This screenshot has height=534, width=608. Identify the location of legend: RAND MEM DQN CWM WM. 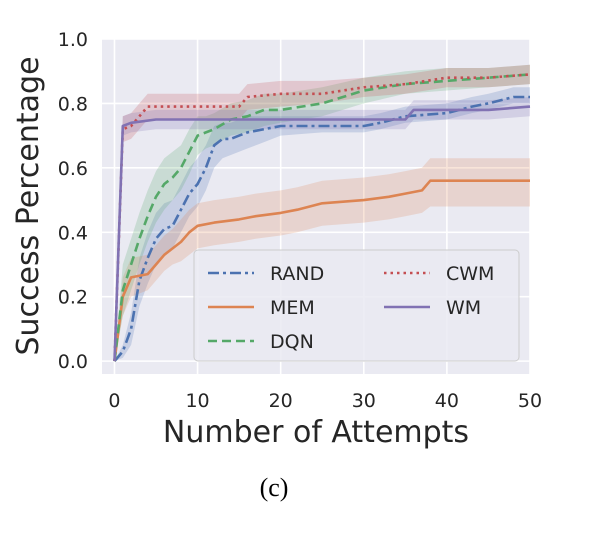
(356, 305).